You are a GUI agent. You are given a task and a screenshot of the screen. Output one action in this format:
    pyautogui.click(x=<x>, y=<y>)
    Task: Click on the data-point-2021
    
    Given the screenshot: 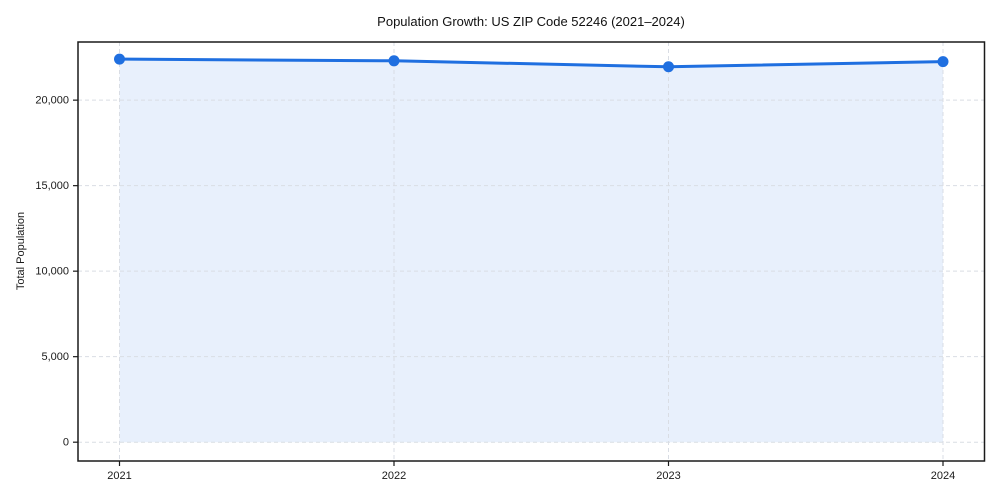 What is the action you would take?
    pyautogui.click(x=119, y=59)
    